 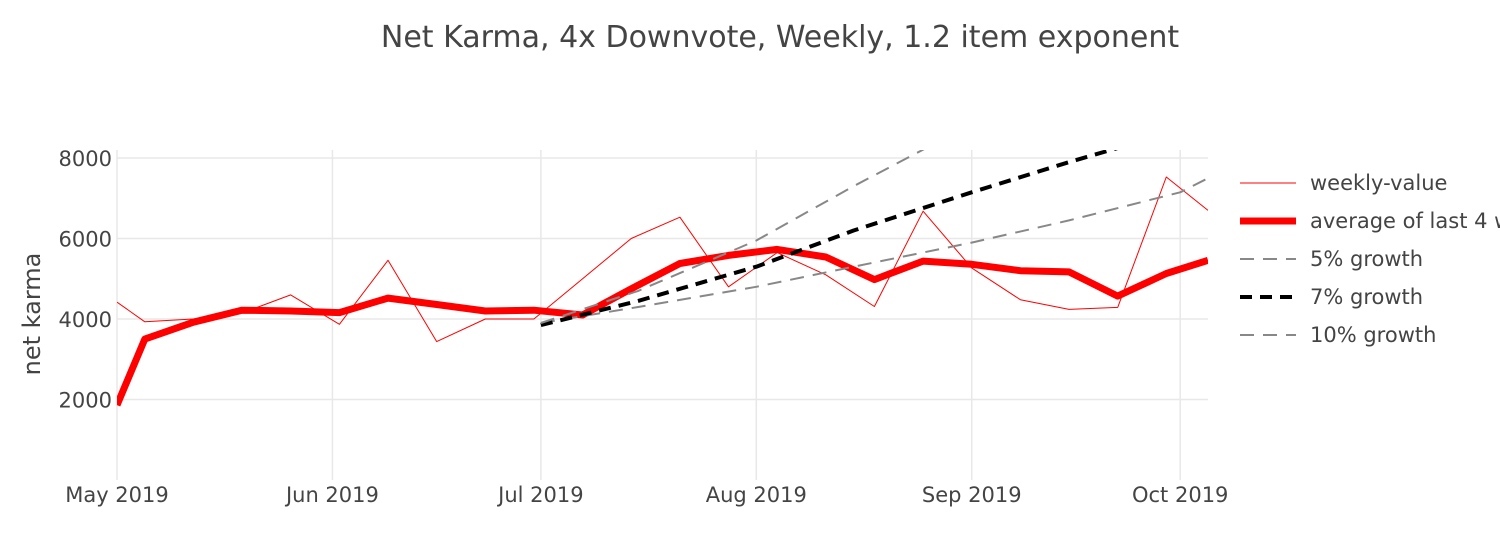 I want to click on legend-swatch-weekly-value, so click(x=1268, y=183).